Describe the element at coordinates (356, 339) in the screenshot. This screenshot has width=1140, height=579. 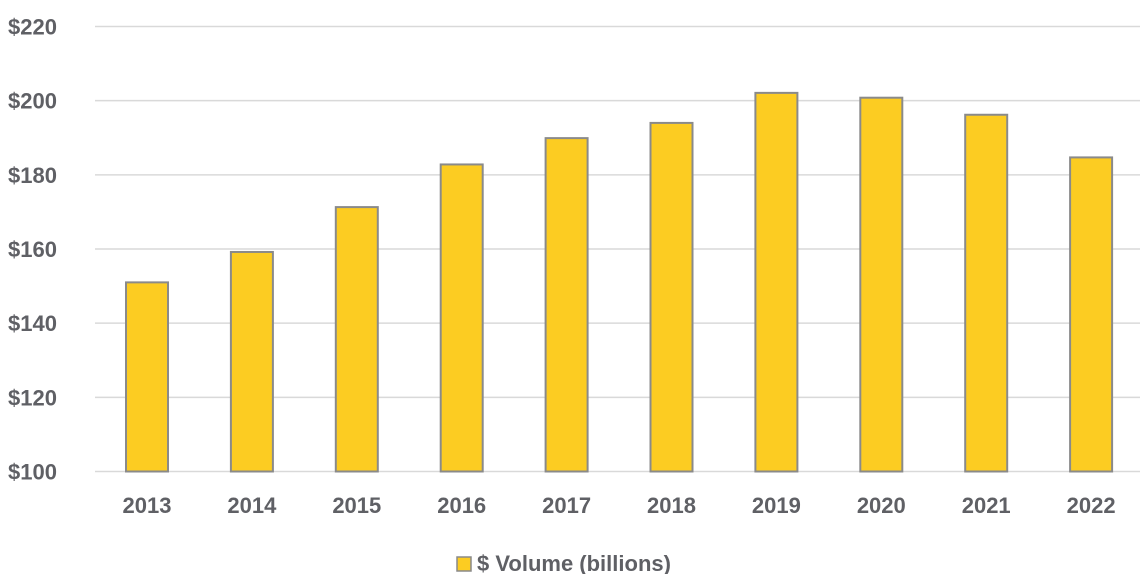
I see `bar-2015` at that location.